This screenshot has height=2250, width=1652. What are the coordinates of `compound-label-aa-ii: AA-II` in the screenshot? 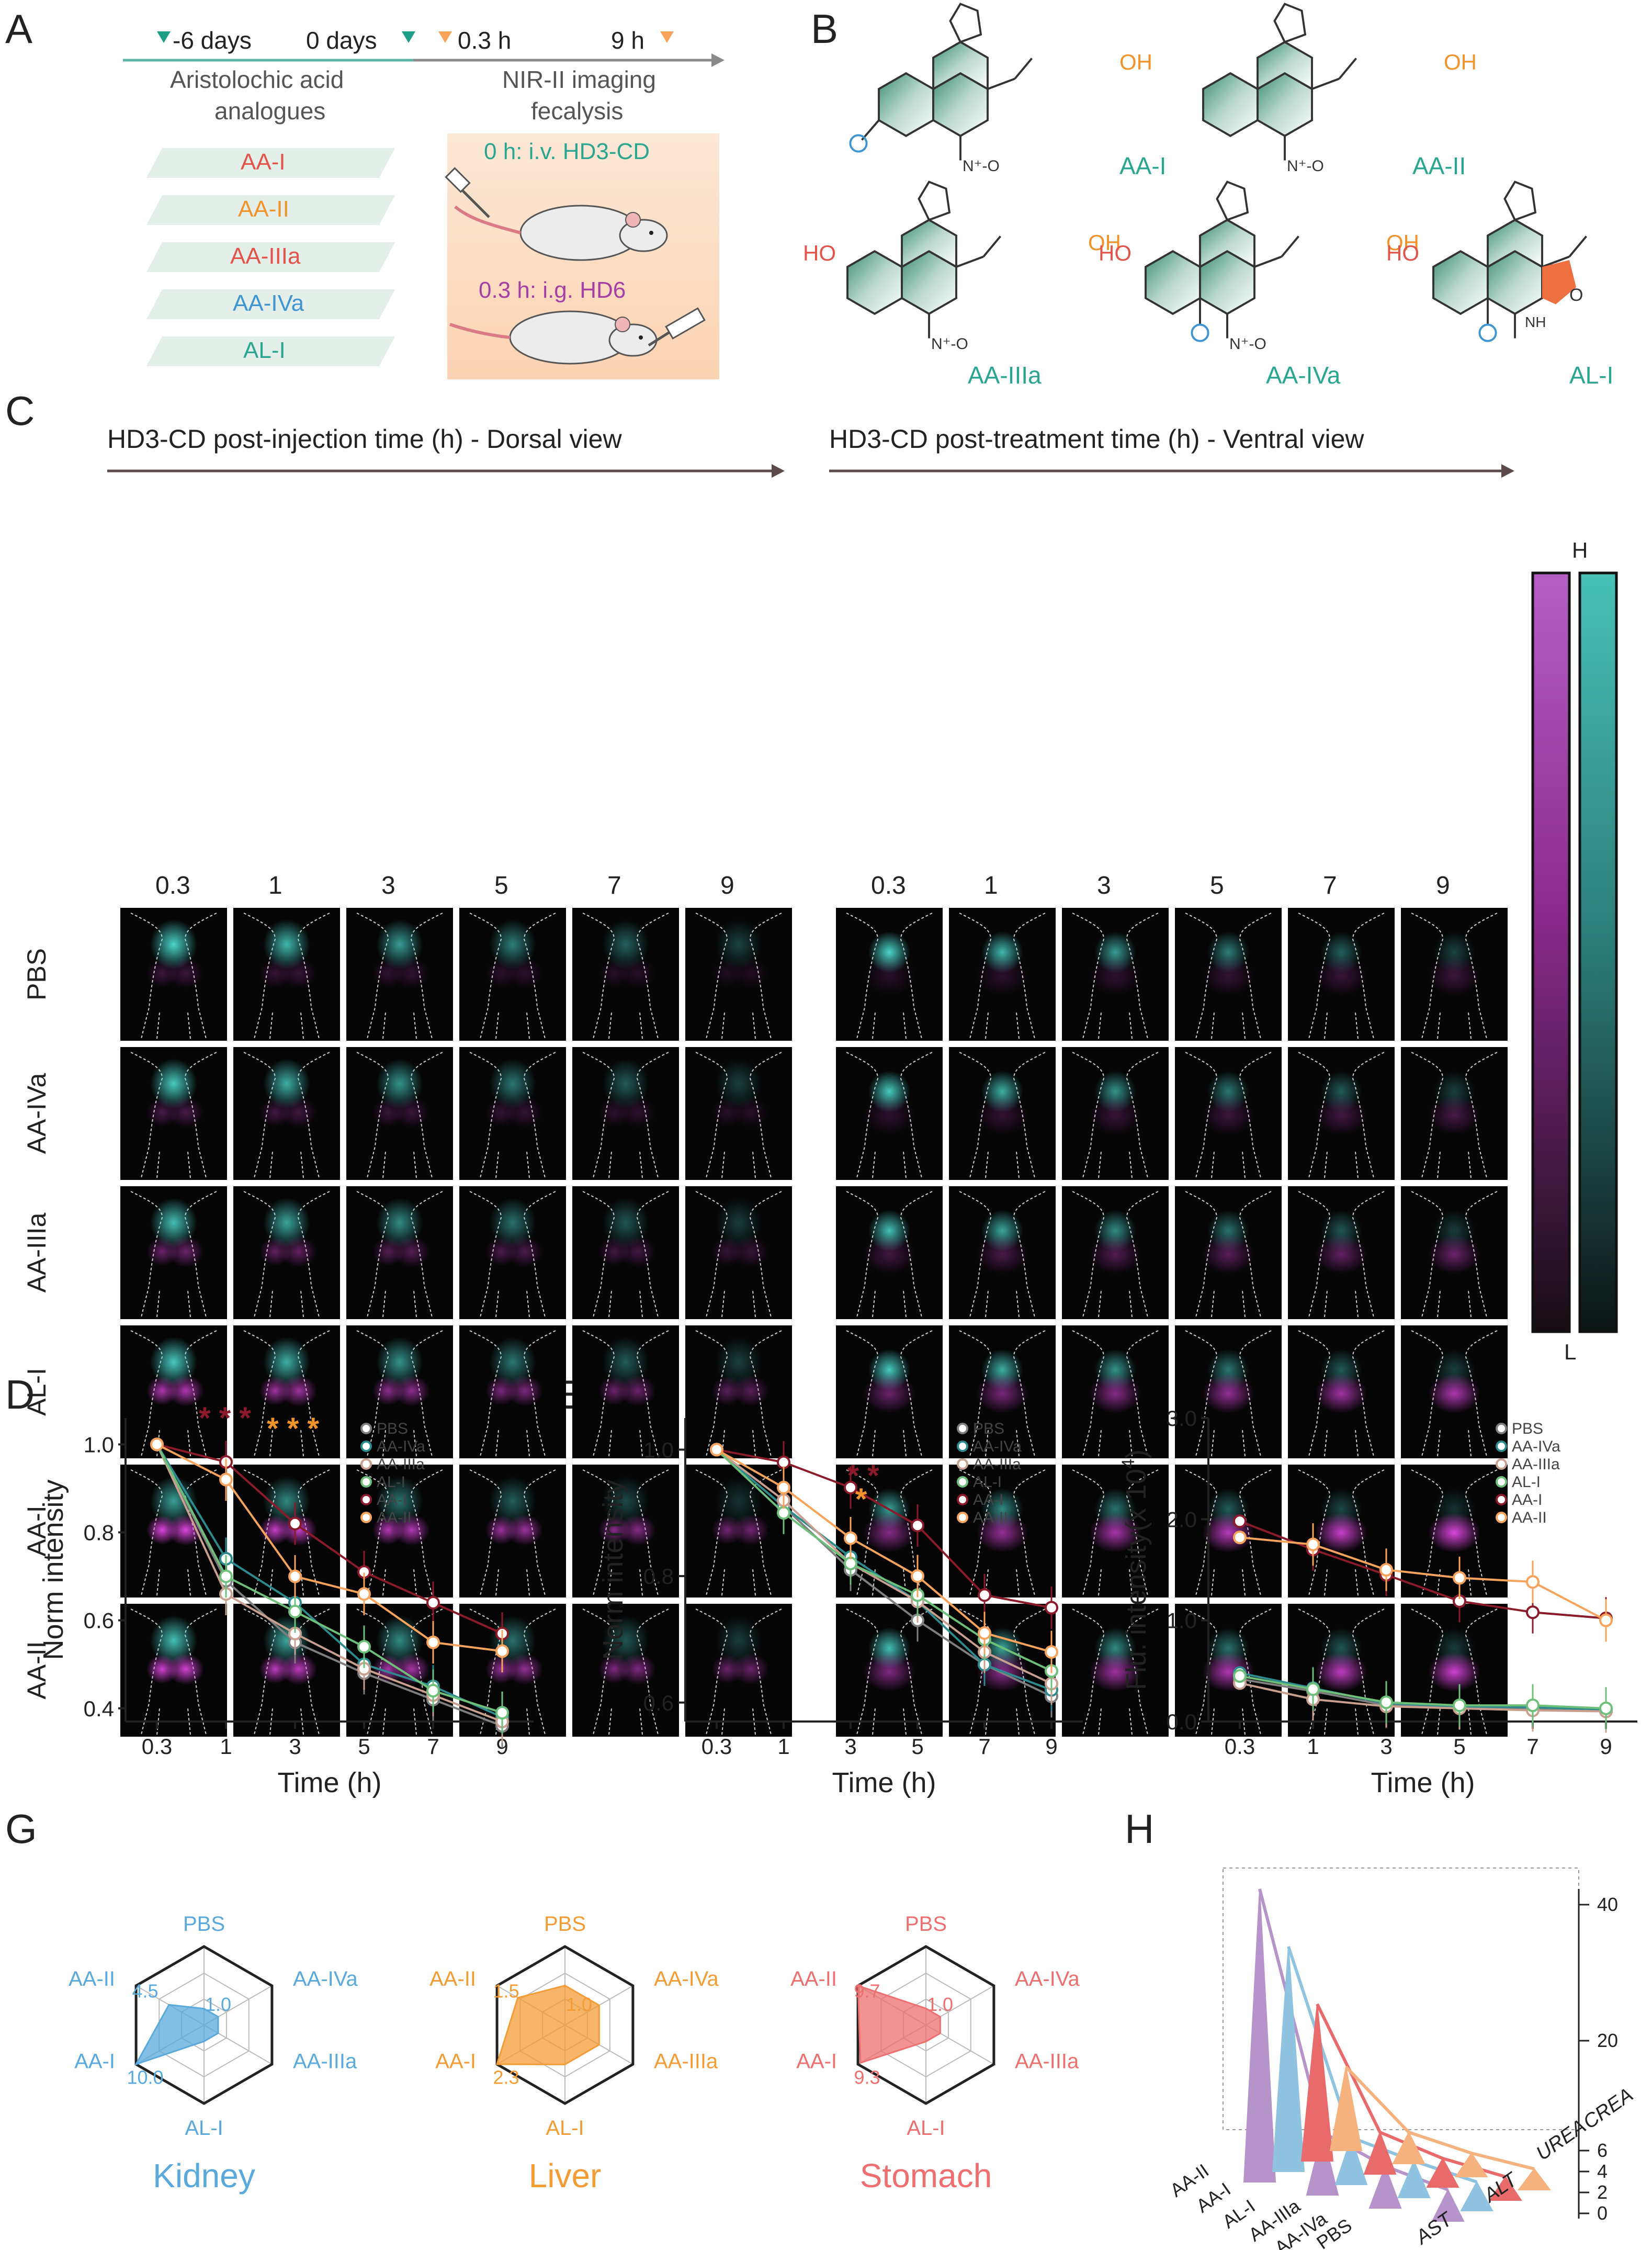 It's located at (1439, 166).